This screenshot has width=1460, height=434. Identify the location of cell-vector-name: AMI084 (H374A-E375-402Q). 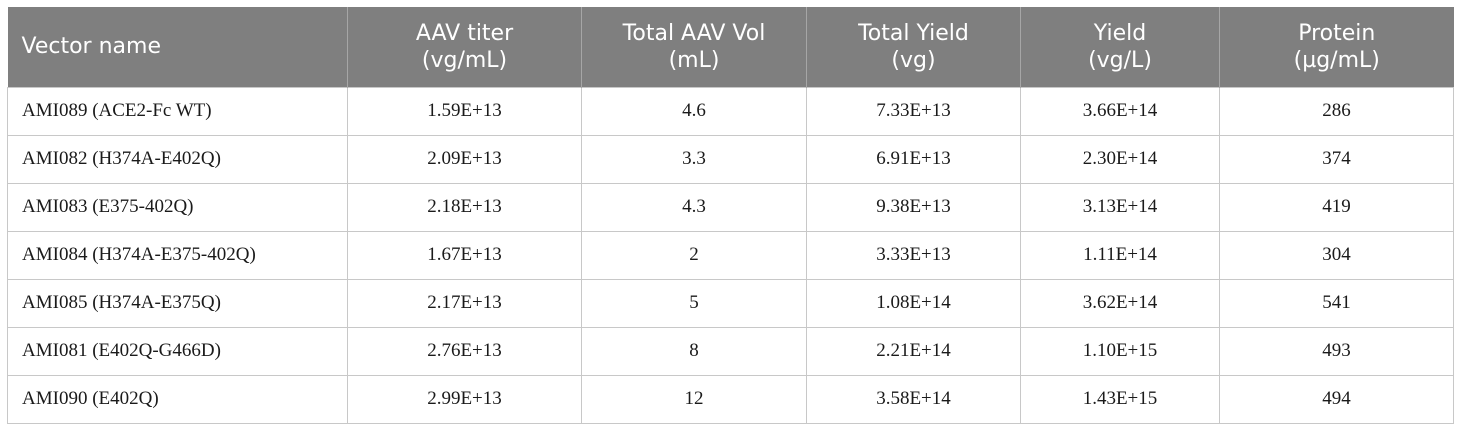
(177, 255).